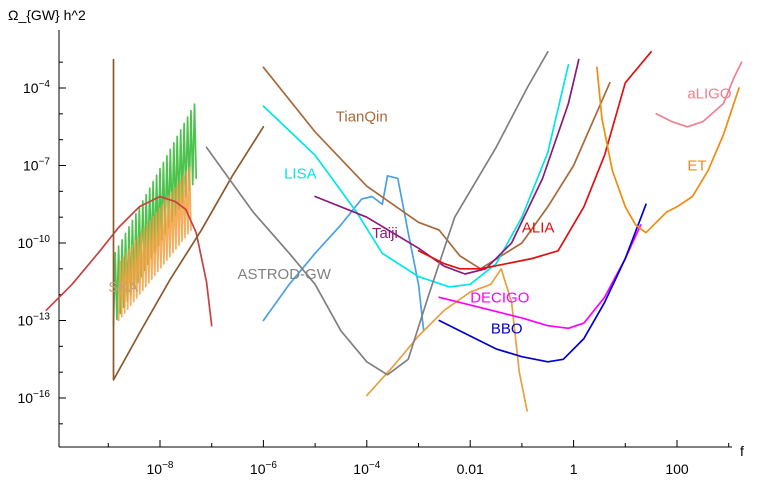 The image size is (757, 486). I want to click on curve-label-aligo: aLIGO, so click(709, 93).